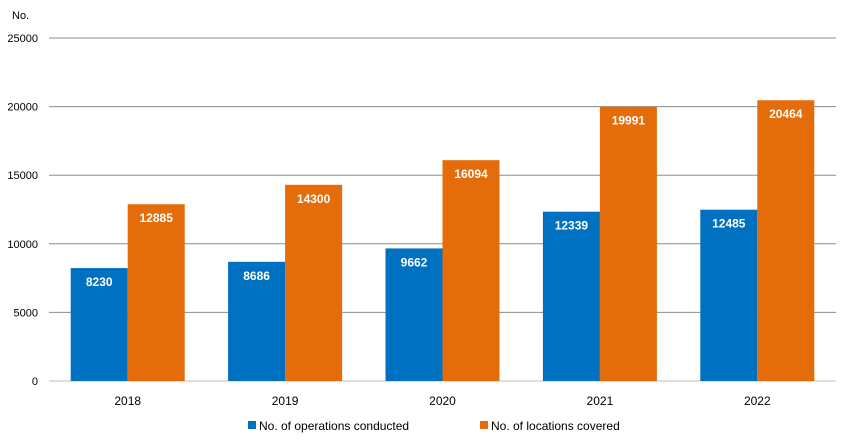  I want to click on data-label: 12885, so click(157, 218).